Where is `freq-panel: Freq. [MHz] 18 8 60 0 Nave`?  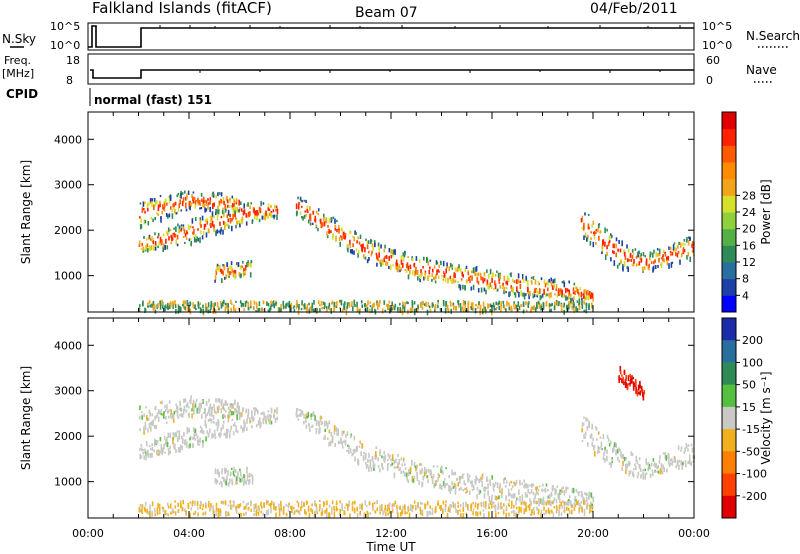
freq-panel: Freq. [MHz] 18 8 60 0 Nave is located at coordinates (389, 70).